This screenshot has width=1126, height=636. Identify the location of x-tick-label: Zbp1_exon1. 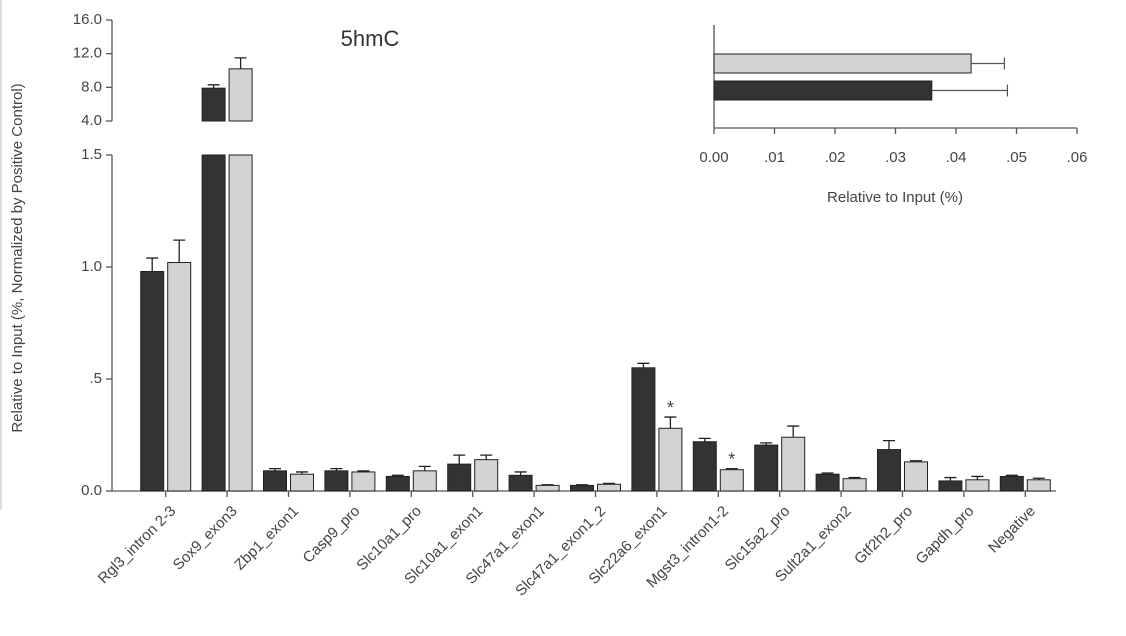
(266, 538).